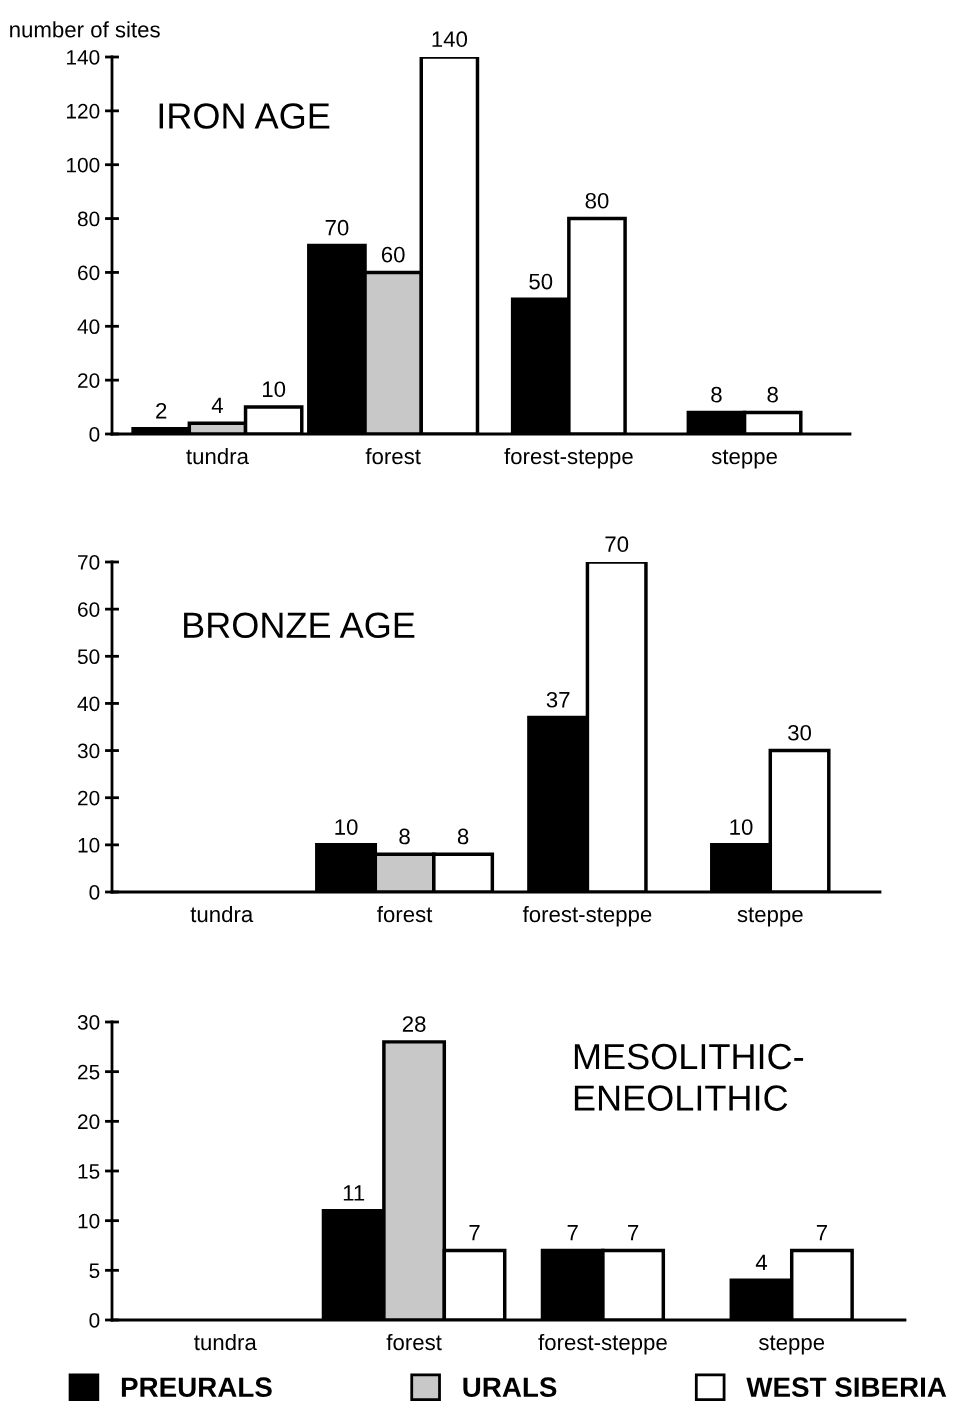 This screenshot has width=966, height=1420. Describe the element at coordinates (88, 219) in the screenshot. I see `y-tick-label: 80` at that location.